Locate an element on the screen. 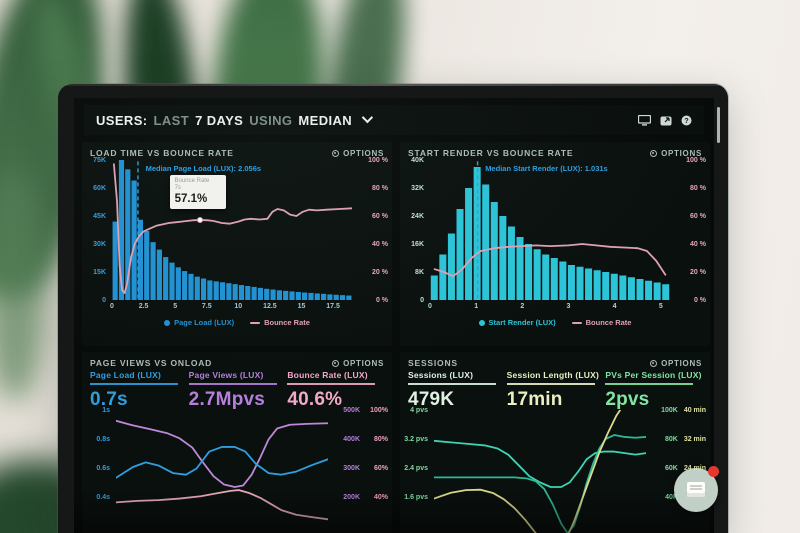  y-axis-right: 500K 100% 400K 80% 300K 60% 200K 40% is located at coordinates (360, 454).